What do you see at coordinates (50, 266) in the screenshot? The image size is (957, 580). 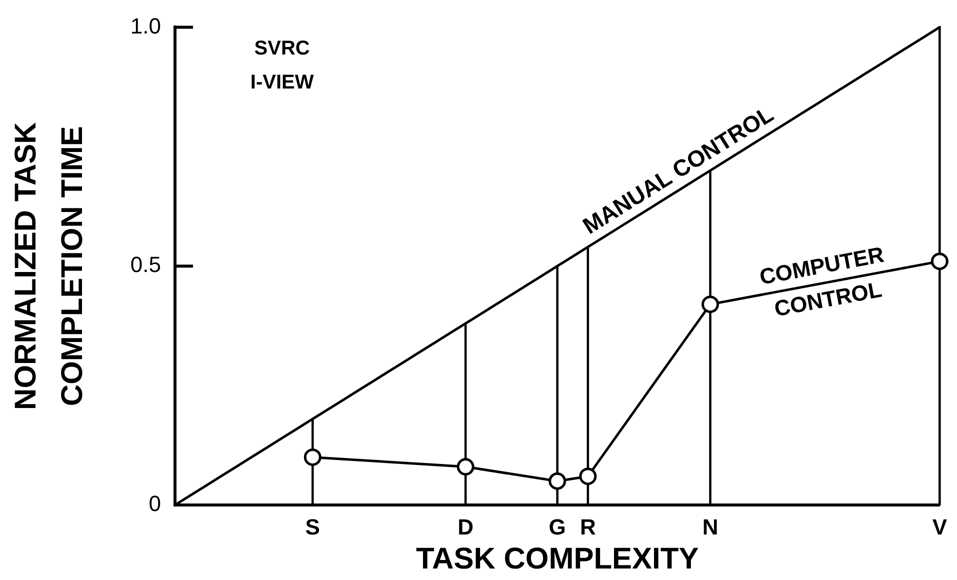 I see `y-axis-title: NORMALIZED TASK COMPLETION TIME` at bounding box center [50, 266].